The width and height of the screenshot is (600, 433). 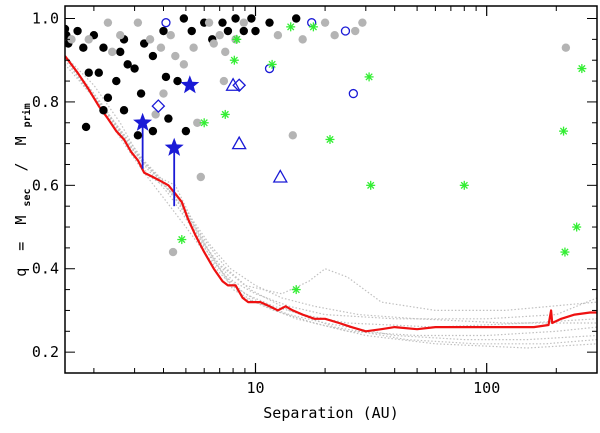 What do you see at coordinates (45, 102) in the screenshot?
I see `y-tick-label-3: 0.8` at bounding box center [45, 102].